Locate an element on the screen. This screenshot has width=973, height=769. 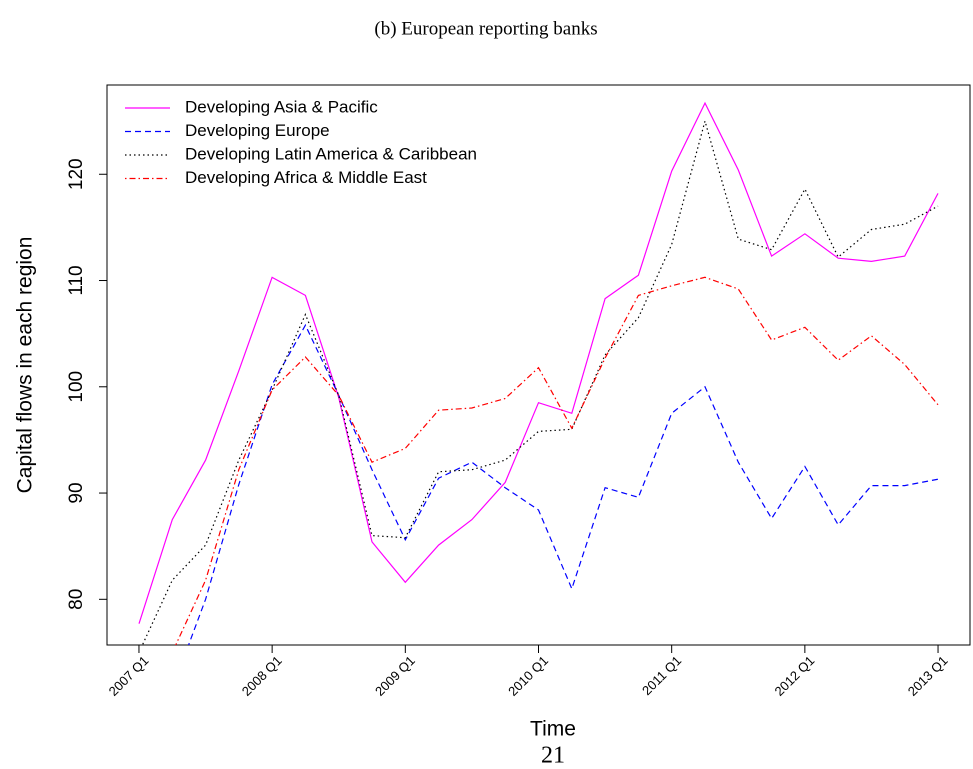
legend-label: Developing Latin America & Caribbean is located at coordinates (331, 153).